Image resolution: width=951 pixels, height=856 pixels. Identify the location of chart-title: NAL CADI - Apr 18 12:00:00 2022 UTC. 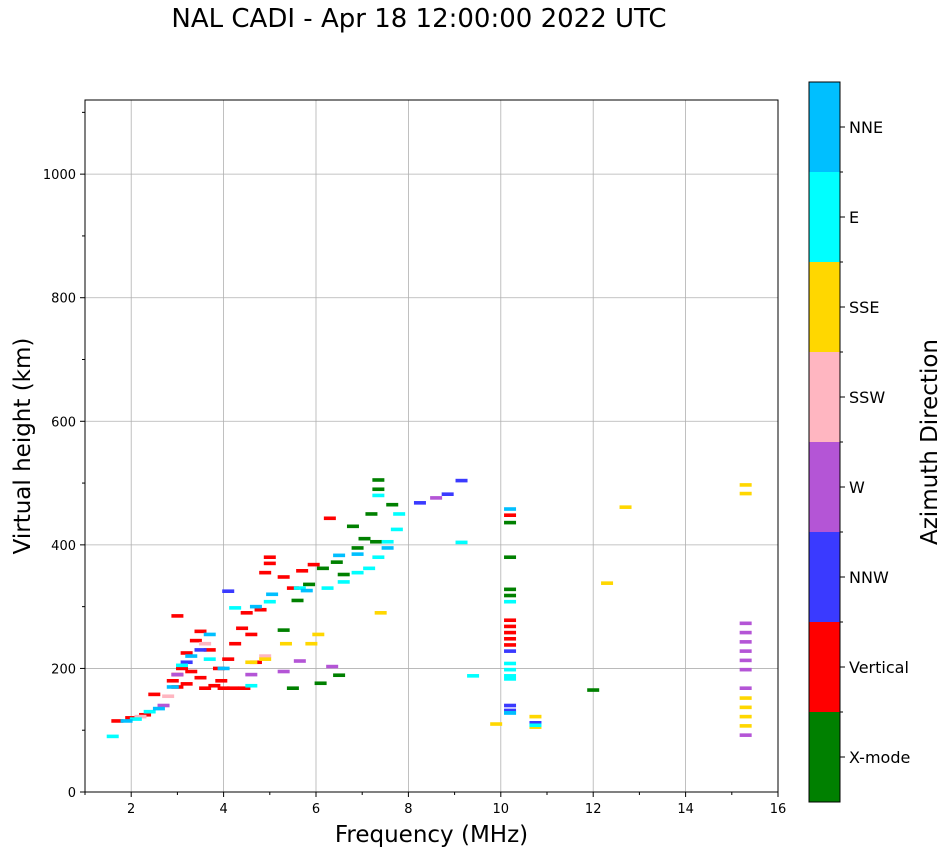
(419, 19).